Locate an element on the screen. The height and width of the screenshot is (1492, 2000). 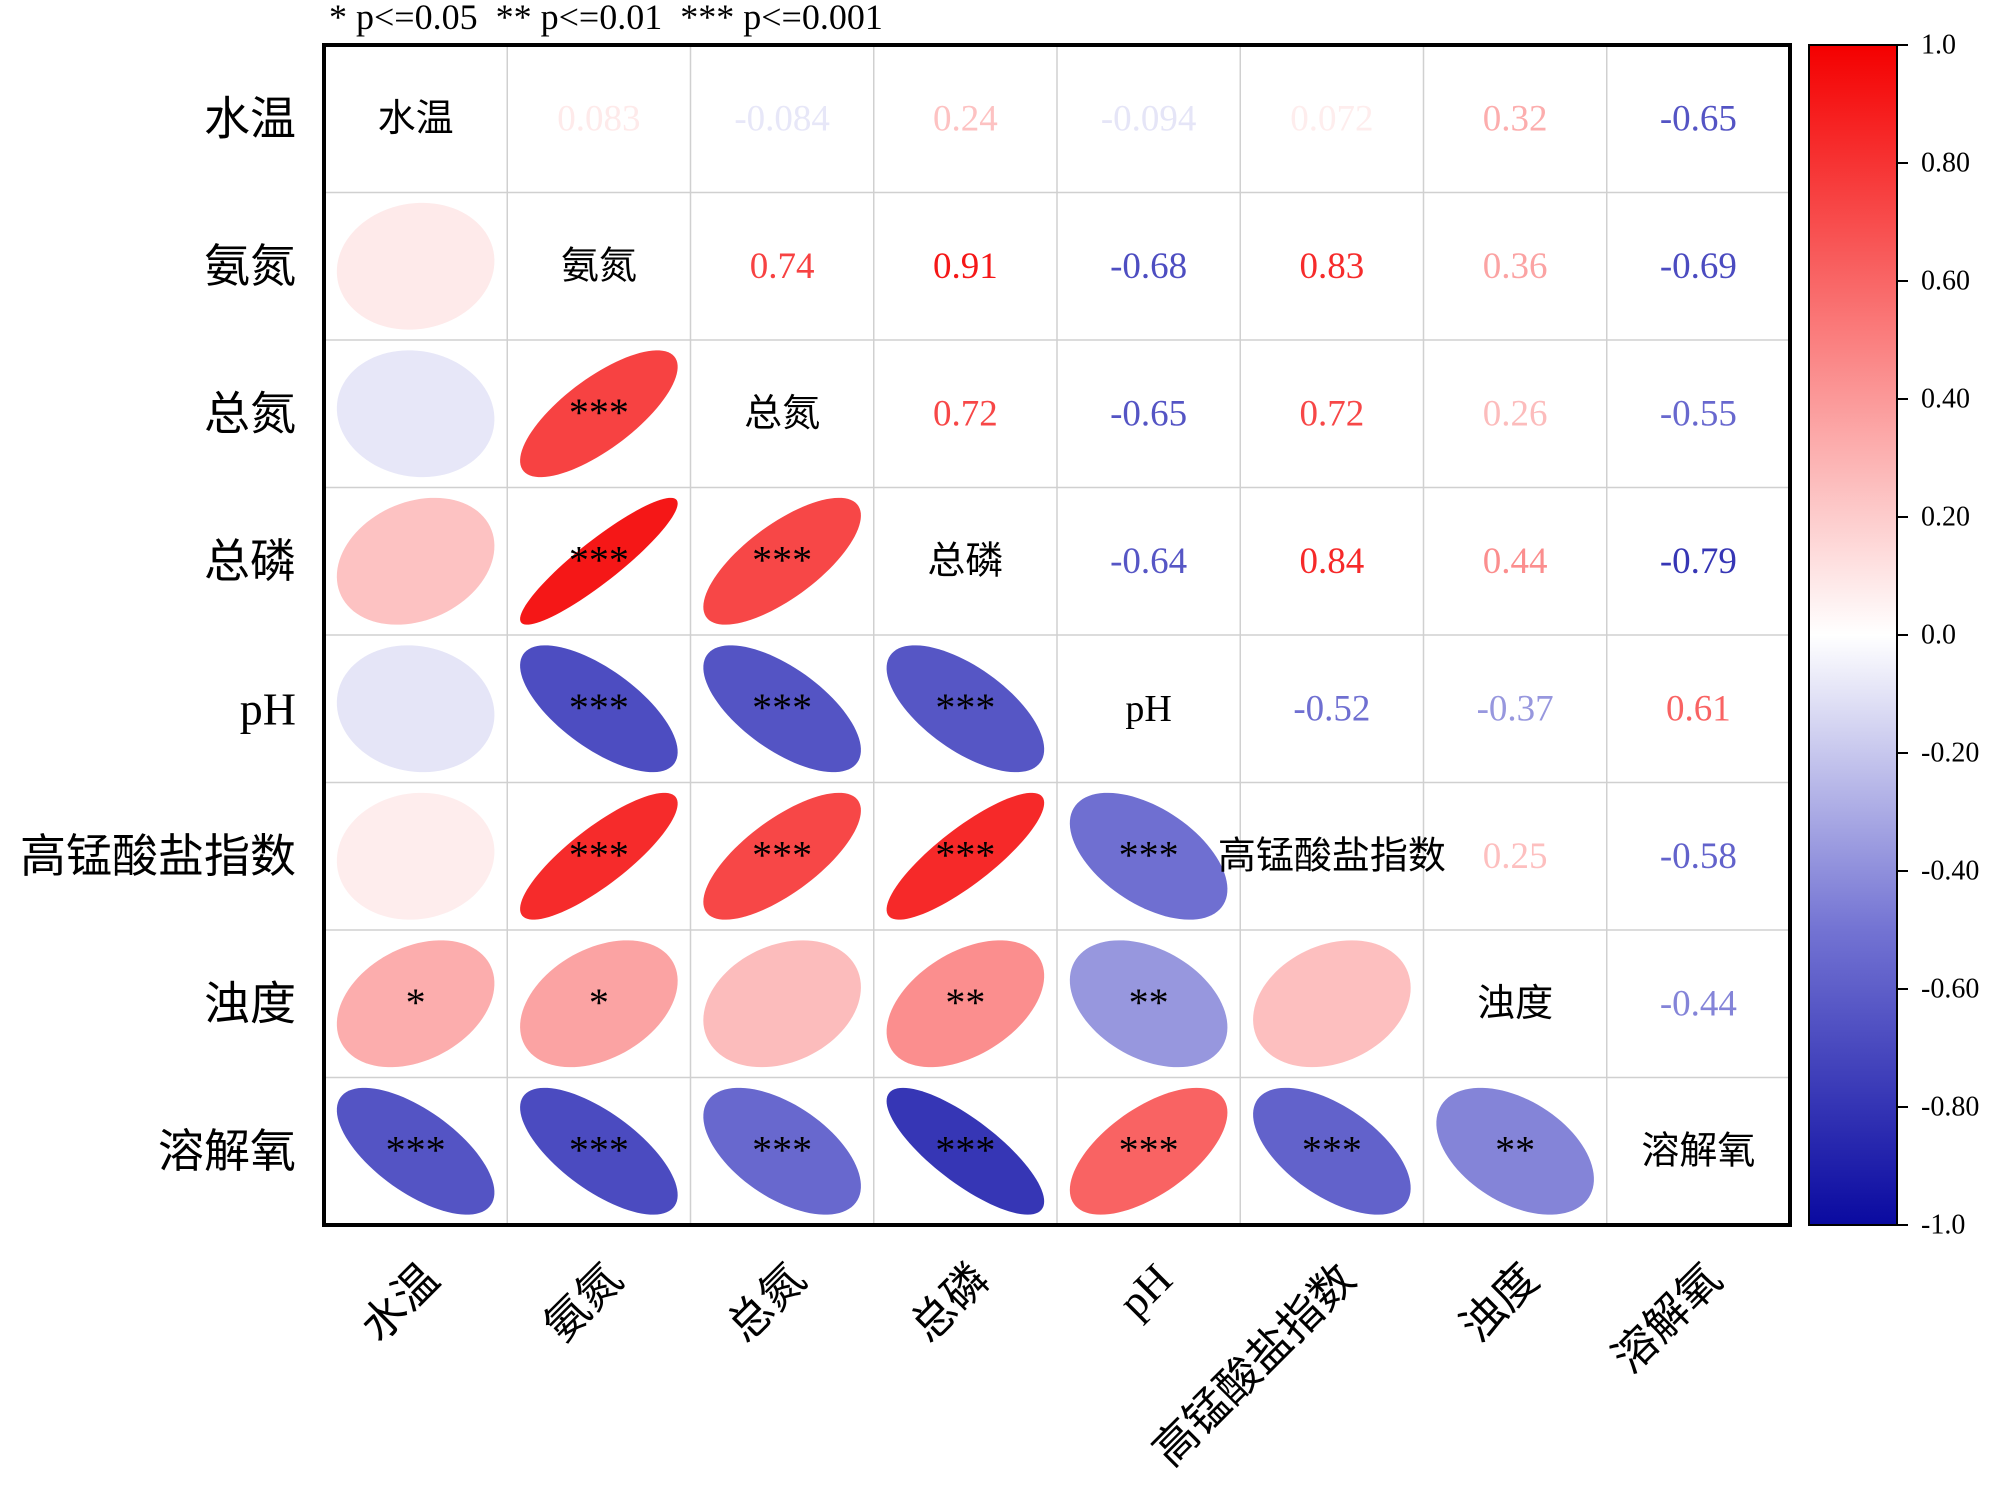
row-label: 总磷 is located at coordinates (250, 561).